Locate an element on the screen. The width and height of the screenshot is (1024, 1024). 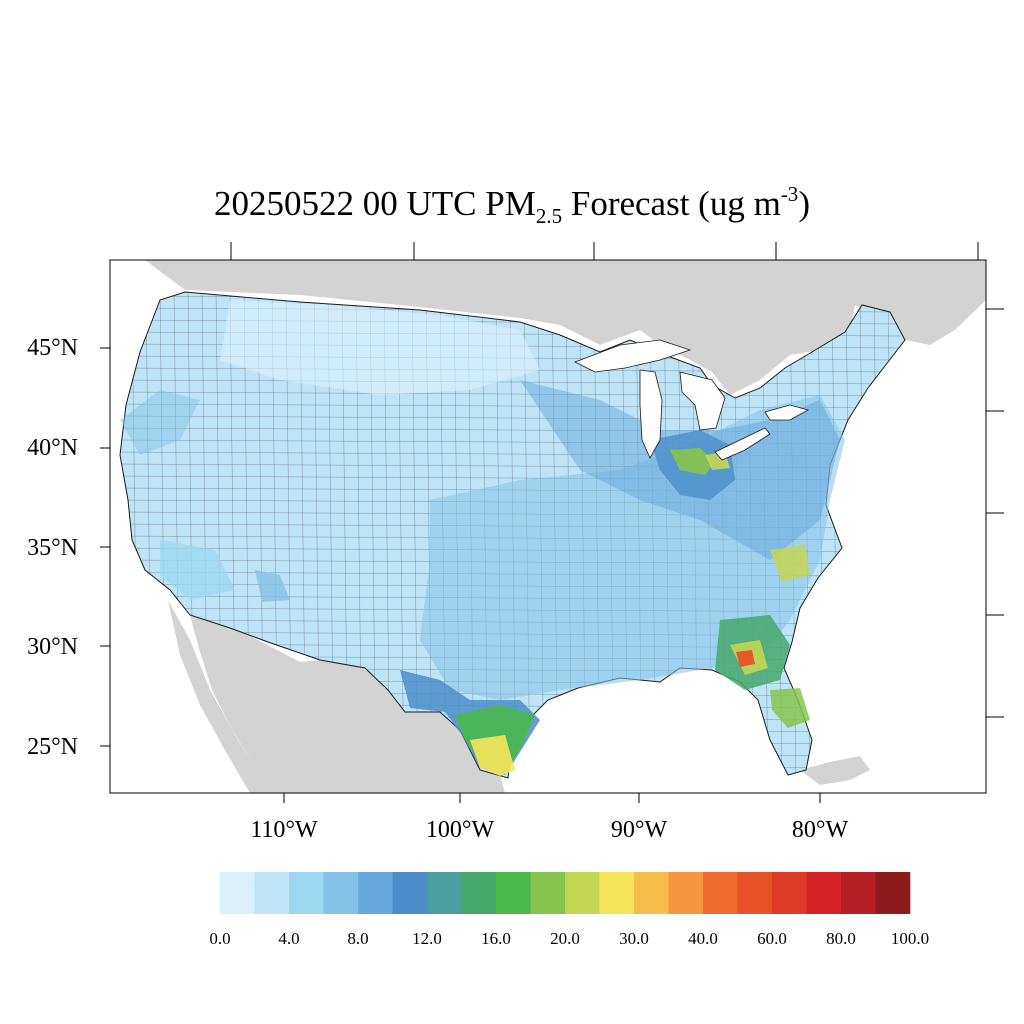
lat-label-35n: 35°N is located at coordinates (52, 548).